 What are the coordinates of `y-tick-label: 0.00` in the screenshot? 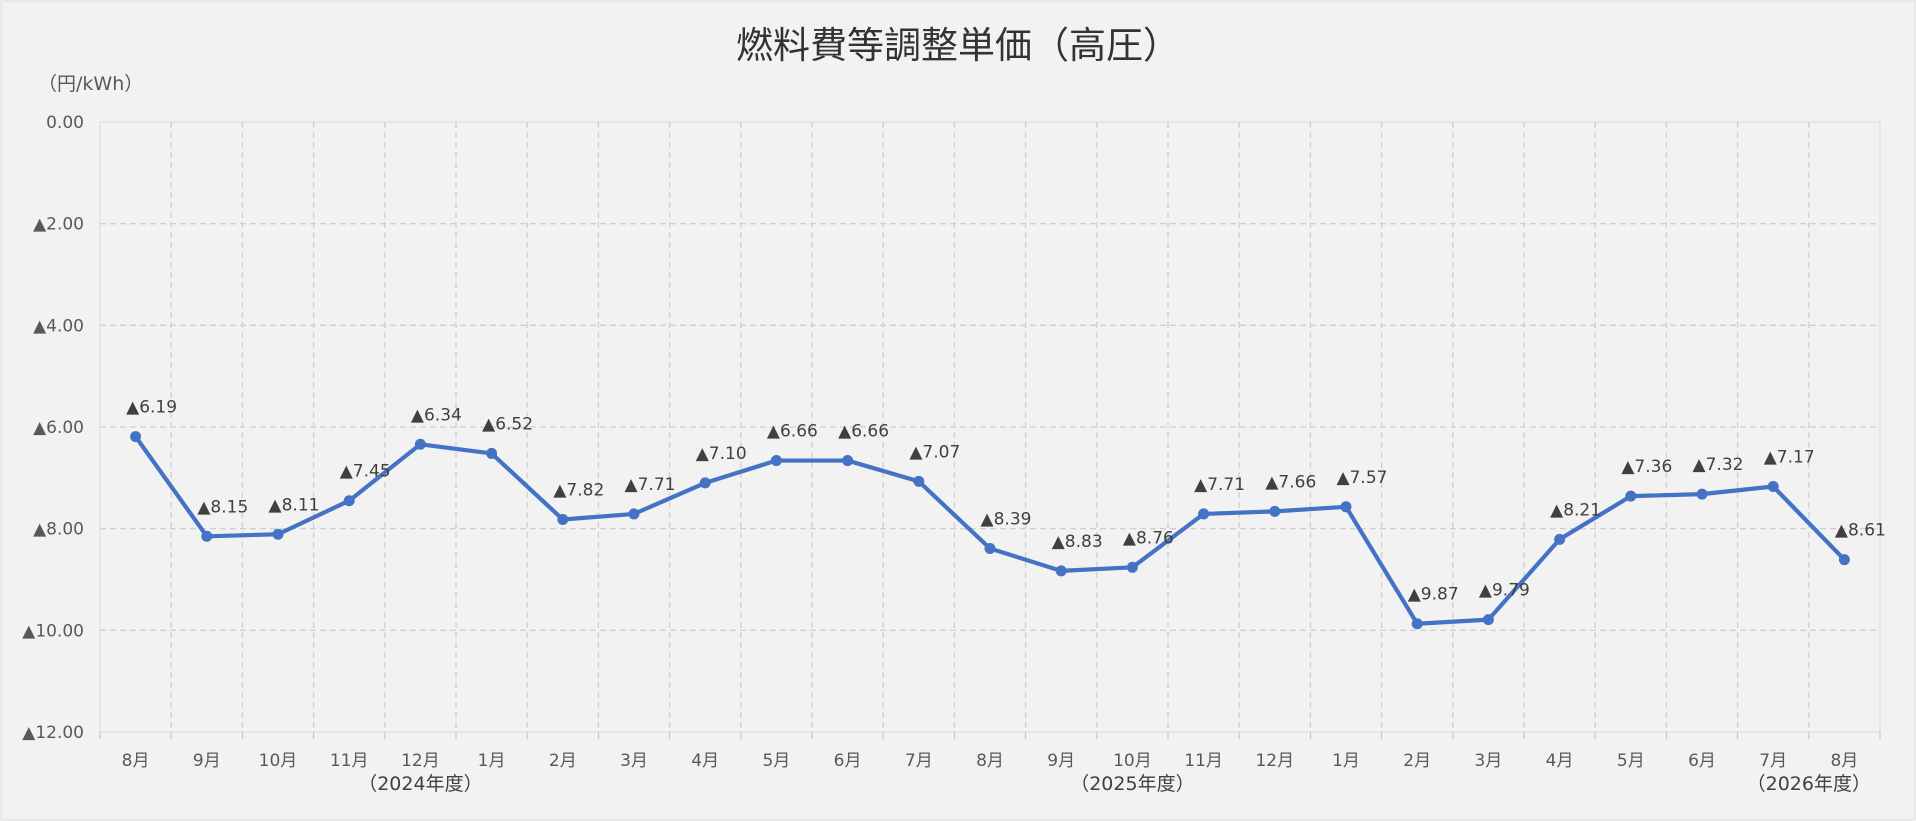 It's located at (65, 123).